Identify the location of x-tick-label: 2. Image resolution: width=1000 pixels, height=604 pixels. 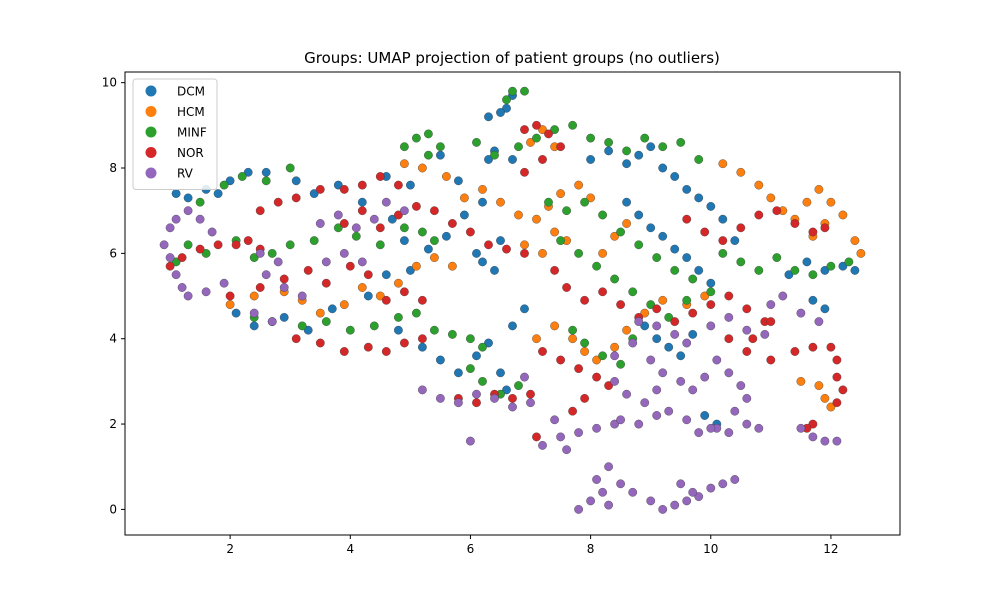
(230, 549).